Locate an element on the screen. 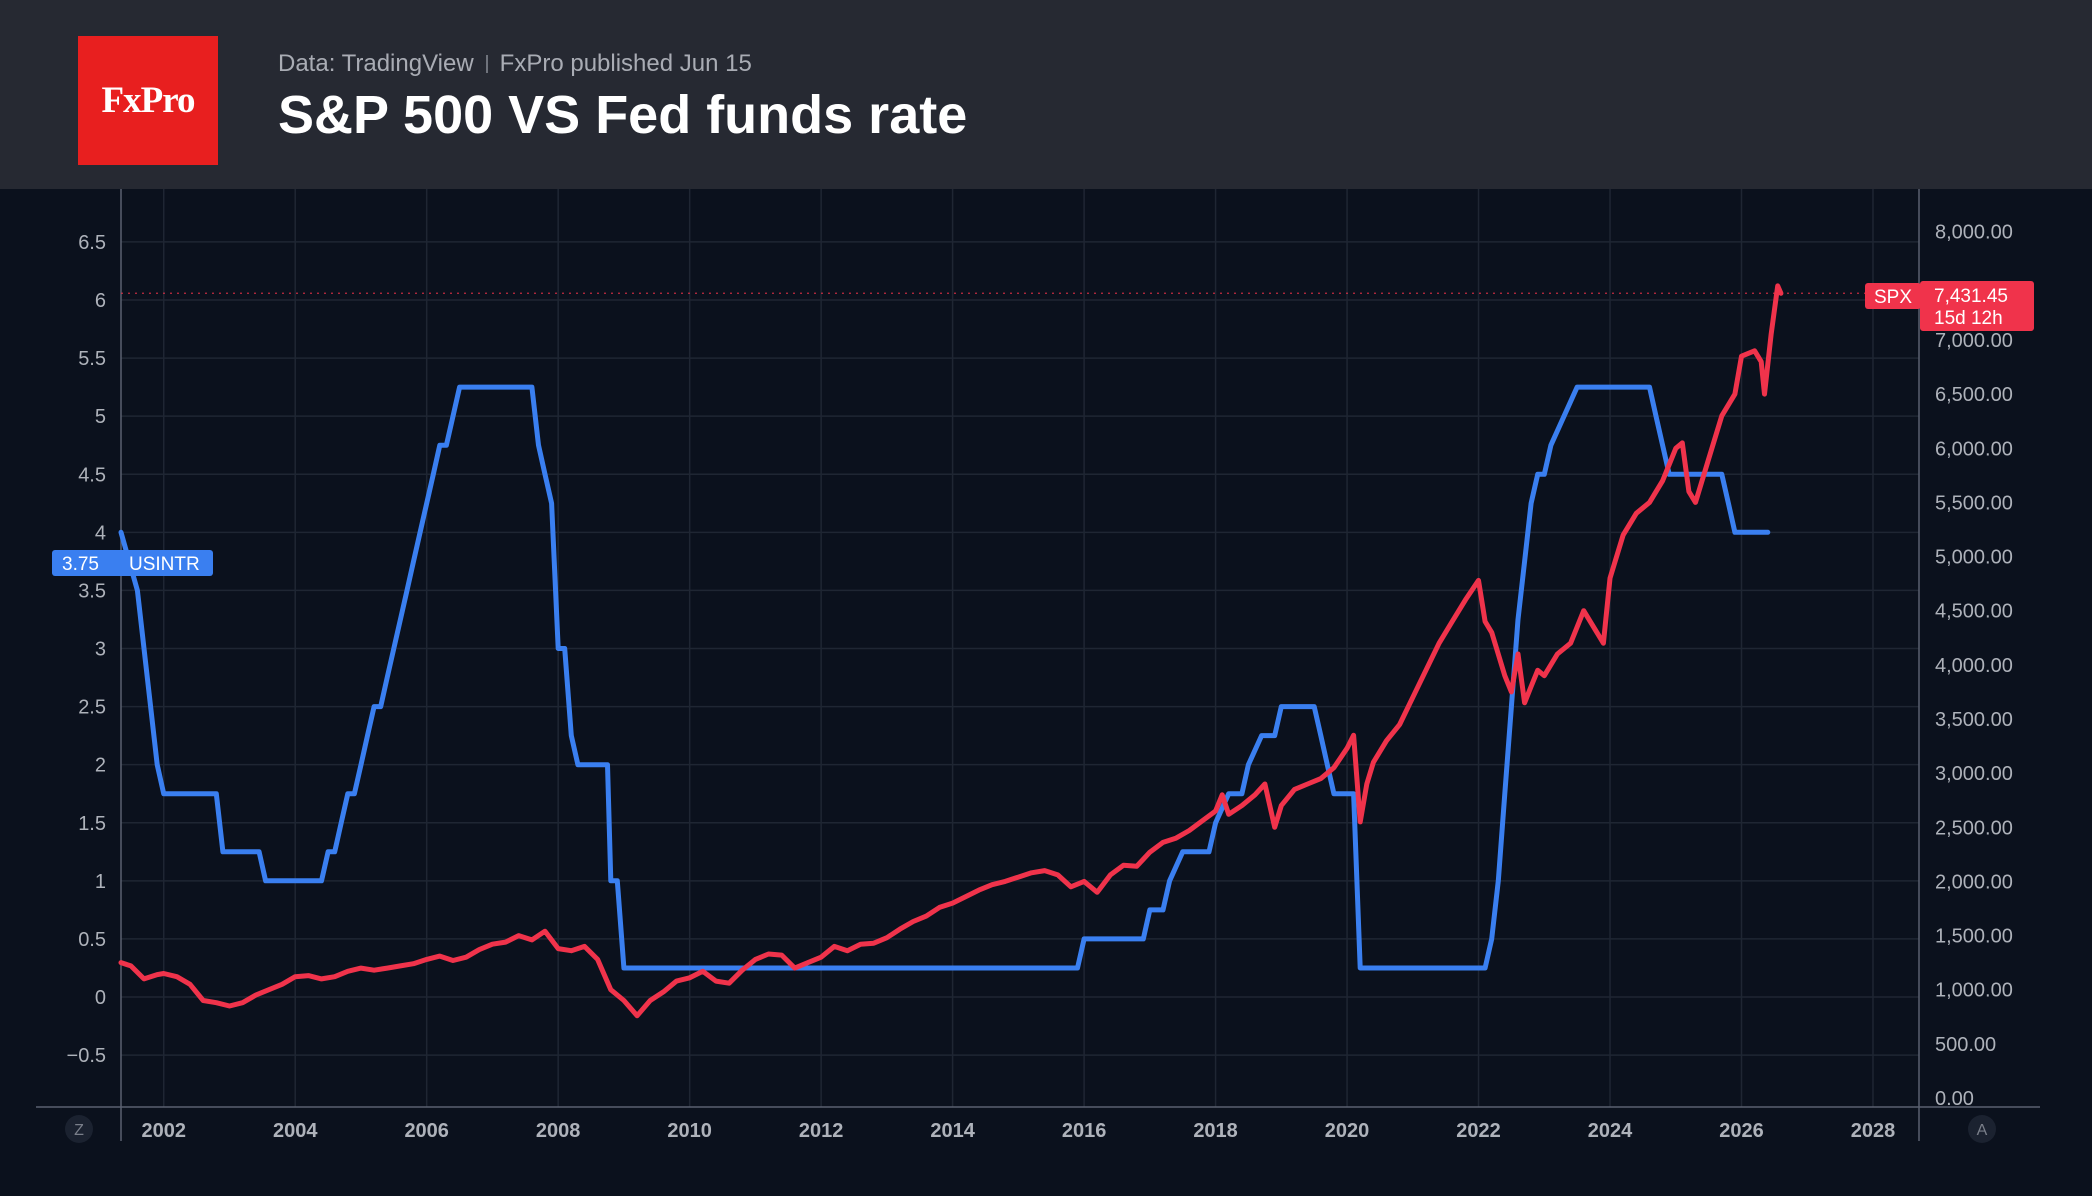 This screenshot has height=1196, width=2092. right-axis-tick-label: 3,500.00 is located at coordinates (1974, 720).